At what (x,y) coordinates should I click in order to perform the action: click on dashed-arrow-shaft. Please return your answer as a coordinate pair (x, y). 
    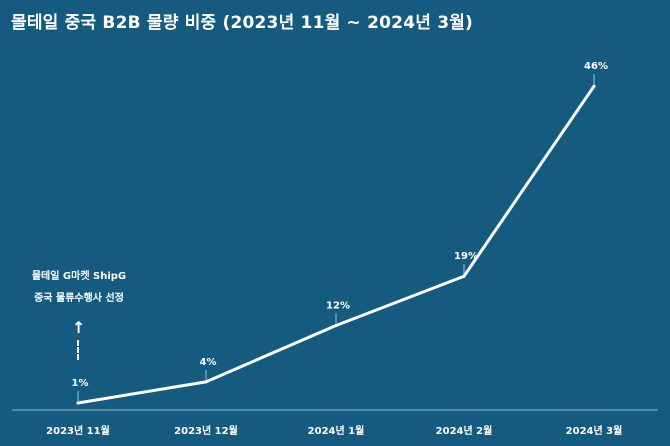
    Looking at the image, I should click on (79, 350).